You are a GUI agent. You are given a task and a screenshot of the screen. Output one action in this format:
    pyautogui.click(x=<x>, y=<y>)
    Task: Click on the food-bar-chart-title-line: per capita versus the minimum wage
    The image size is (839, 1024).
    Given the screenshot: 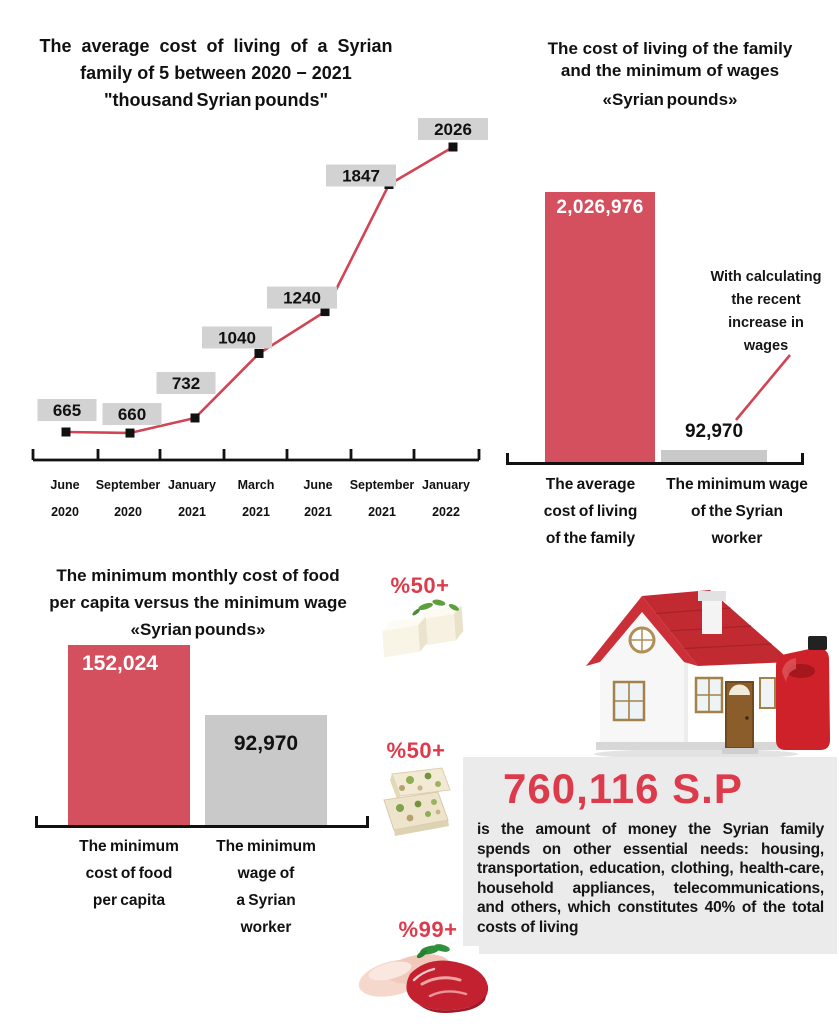 What is the action you would take?
    pyautogui.click(x=198, y=602)
    